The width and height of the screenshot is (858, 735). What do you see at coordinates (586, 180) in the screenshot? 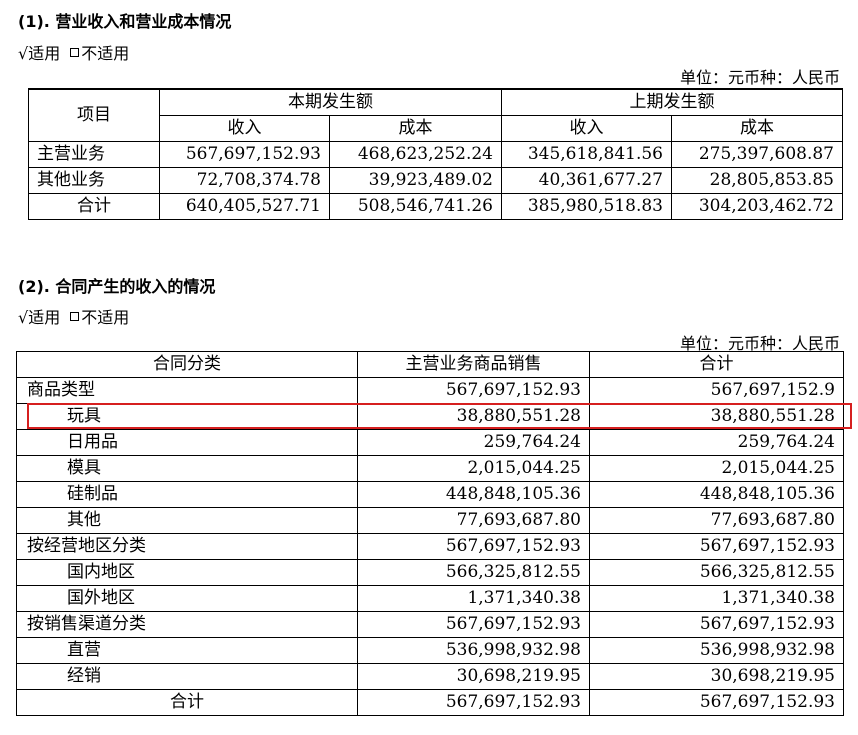
I see `prev-revenue: 40,361,677.27` at bounding box center [586, 180].